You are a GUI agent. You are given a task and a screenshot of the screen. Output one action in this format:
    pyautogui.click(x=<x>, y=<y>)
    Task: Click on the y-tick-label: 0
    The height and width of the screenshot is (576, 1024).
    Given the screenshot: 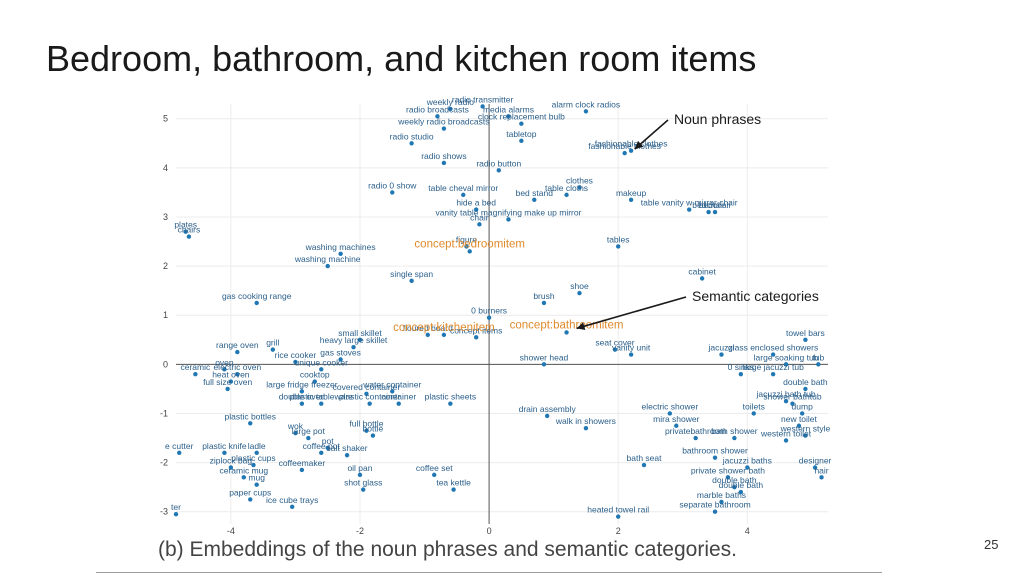 What is the action you would take?
    pyautogui.click(x=165, y=364)
    